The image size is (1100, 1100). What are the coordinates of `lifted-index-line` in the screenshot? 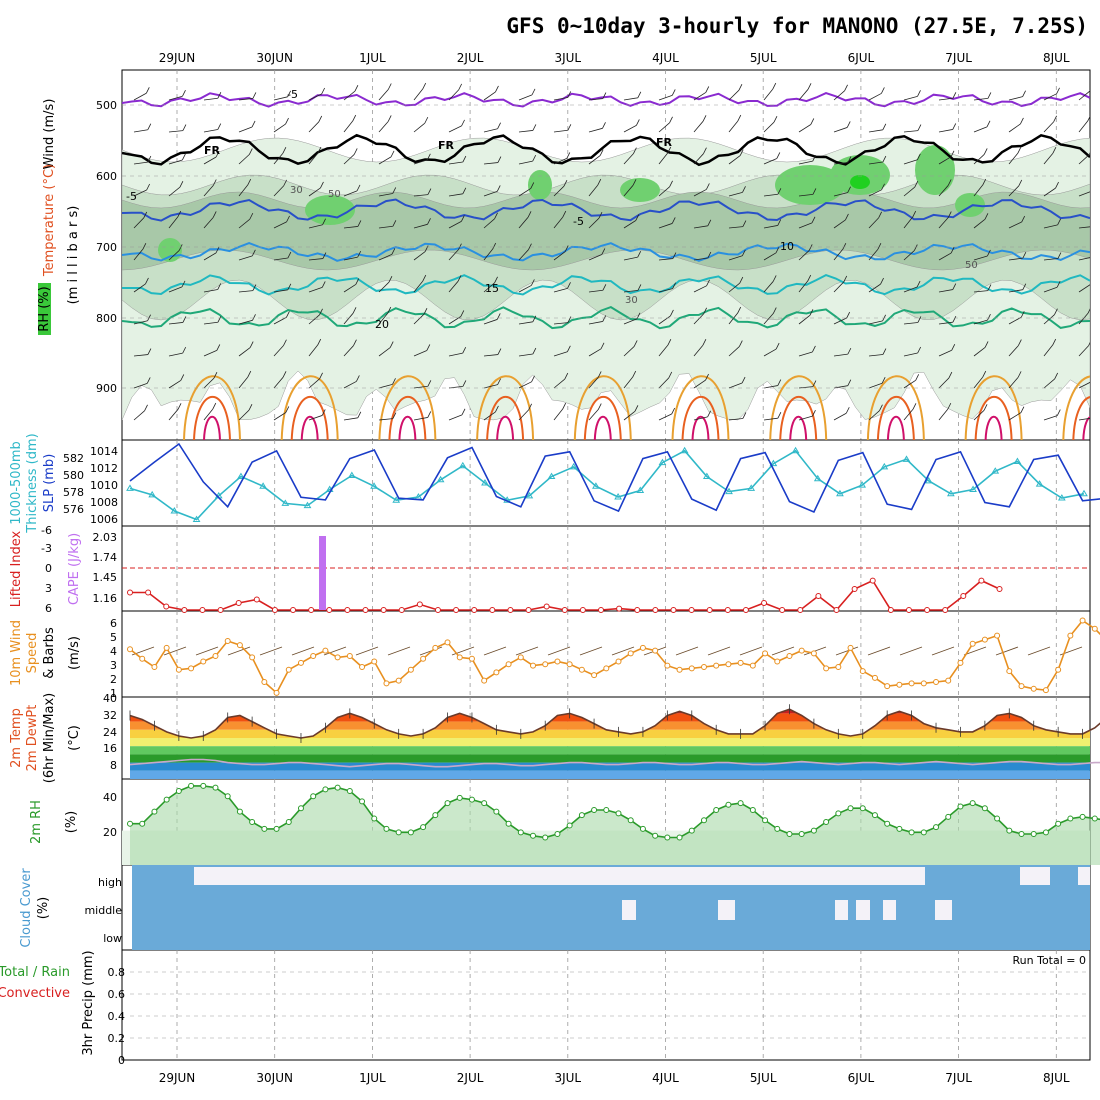 It's located at (565, 595).